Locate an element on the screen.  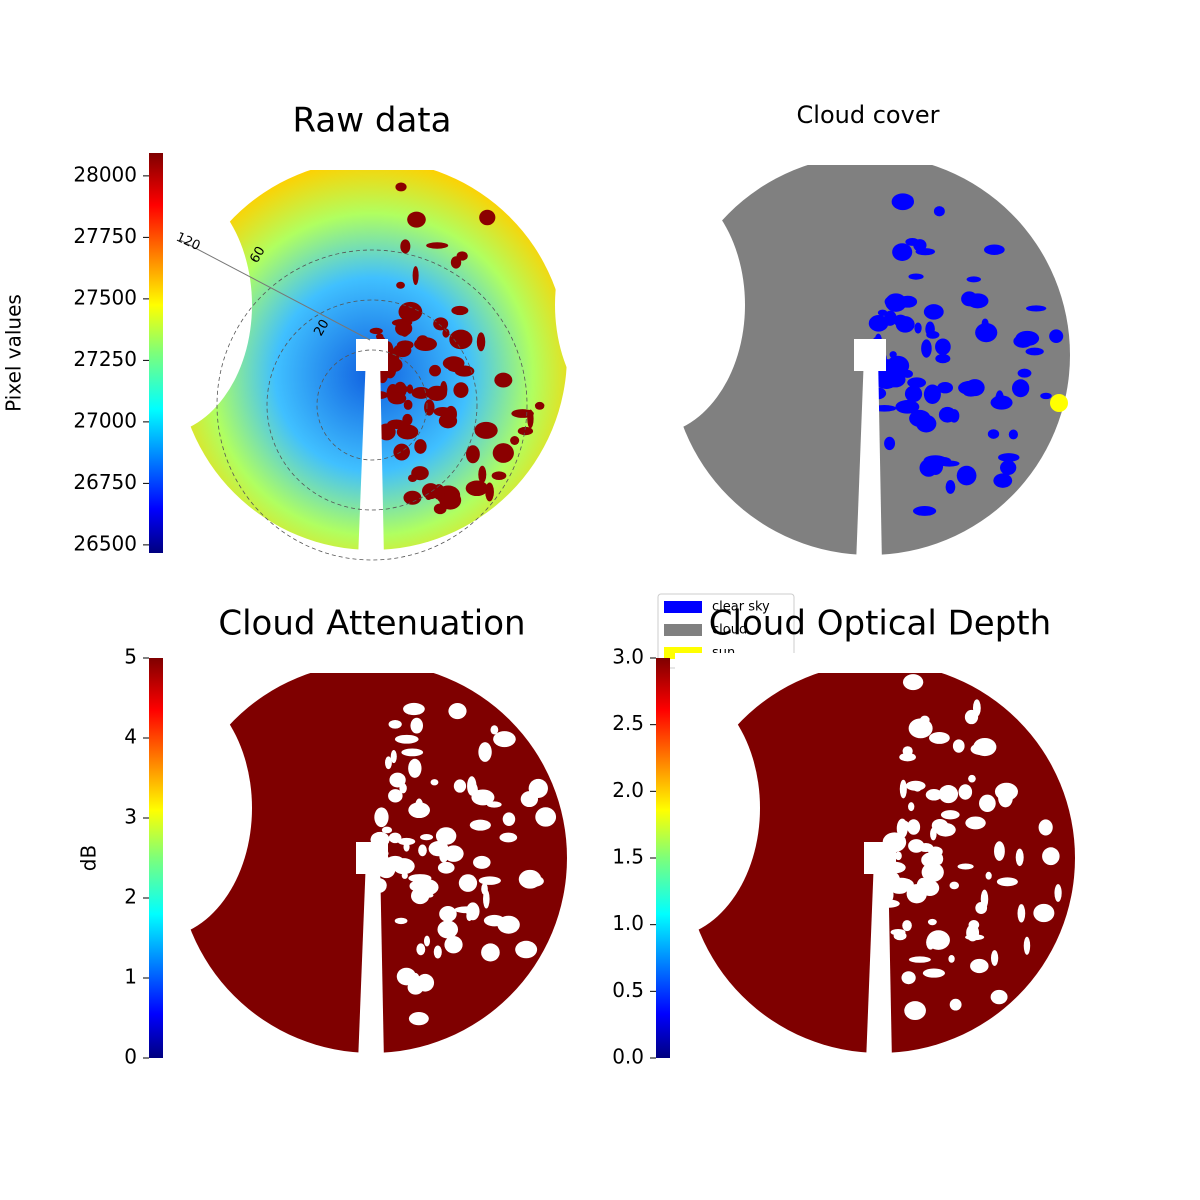
mask-center is located at coordinates (372, 858).